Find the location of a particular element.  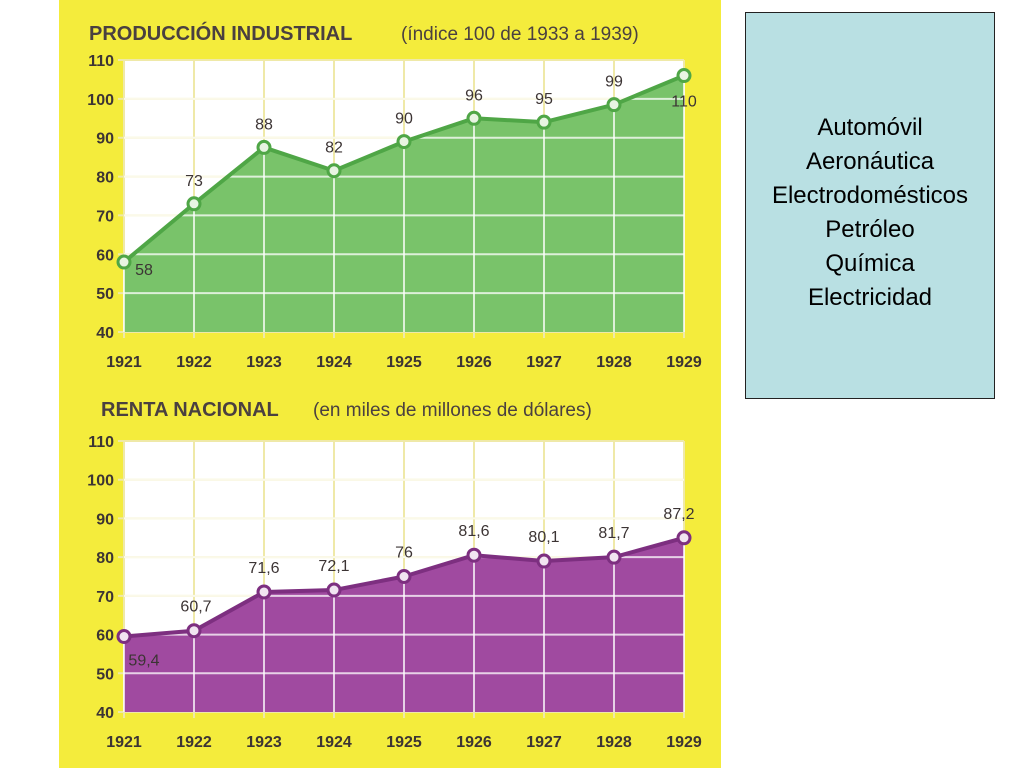

industrial-y-tick-label: 60 is located at coordinates (105, 255).